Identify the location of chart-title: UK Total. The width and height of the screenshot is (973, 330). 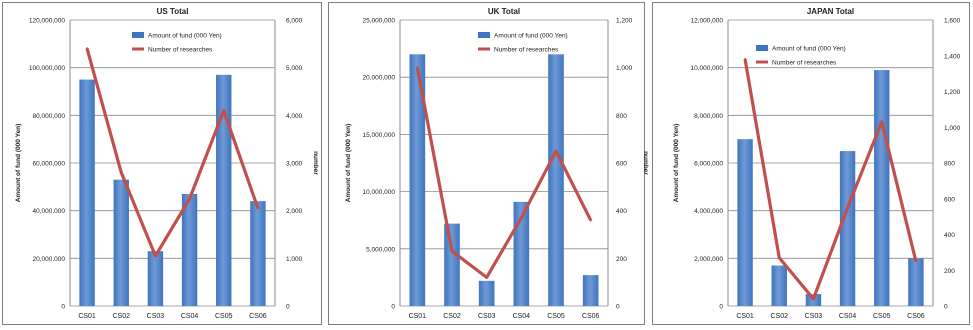
(504, 11).